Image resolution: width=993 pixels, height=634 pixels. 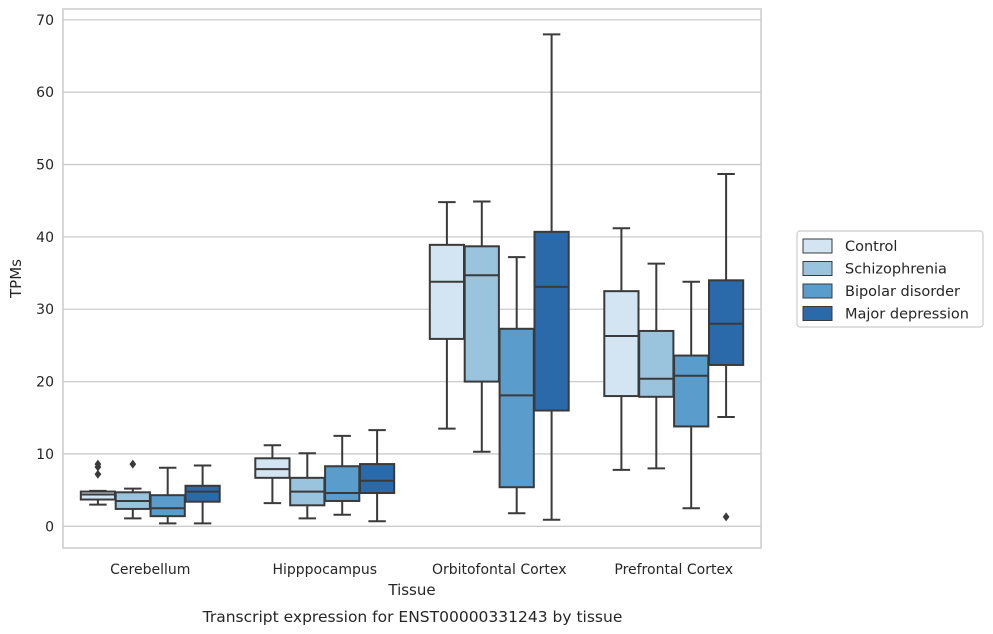 What do you see at coordinates (45, 310) in the screenshot?
I see `y-tick-label: 30` at bounding box center [45, 310].